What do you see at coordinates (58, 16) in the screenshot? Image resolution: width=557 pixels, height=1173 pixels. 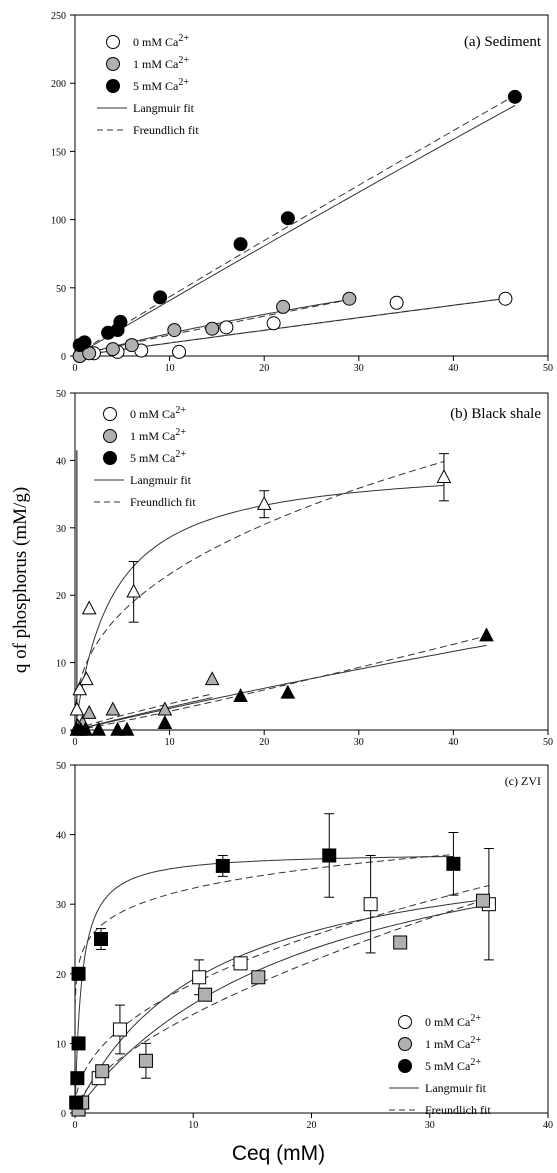 I see `y-tick-label: 250` at bounding box center [58, 16].